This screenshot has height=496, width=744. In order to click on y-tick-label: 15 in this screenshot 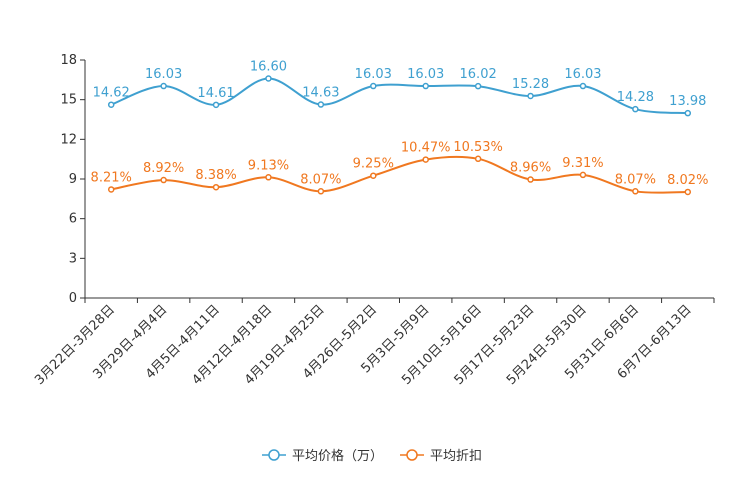, I will do `click(68, 100)`.